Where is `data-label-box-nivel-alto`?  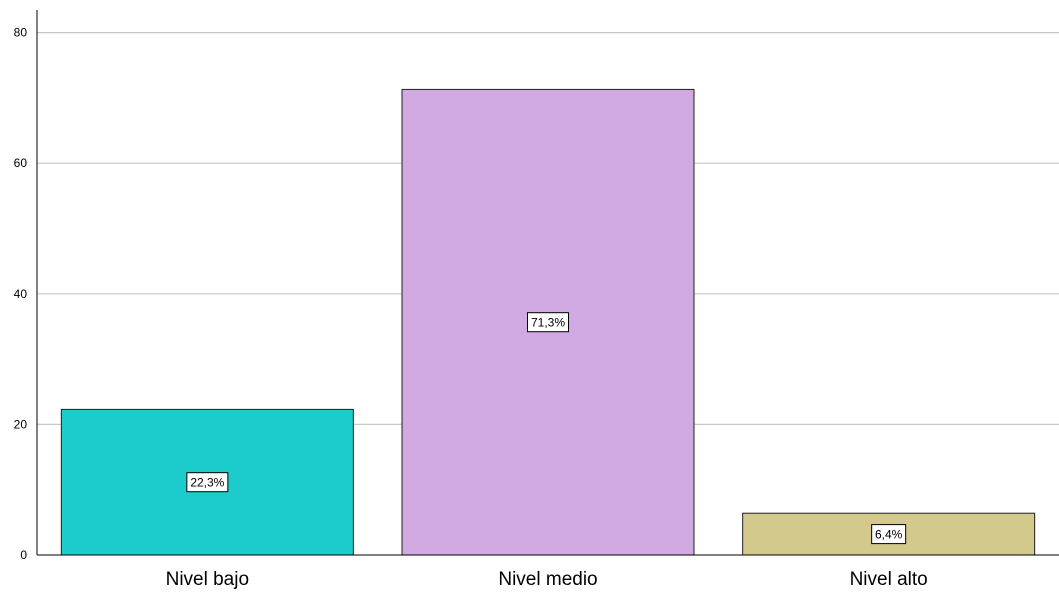
data-label-box-nivel-alto is located at coordinates (889, 534).